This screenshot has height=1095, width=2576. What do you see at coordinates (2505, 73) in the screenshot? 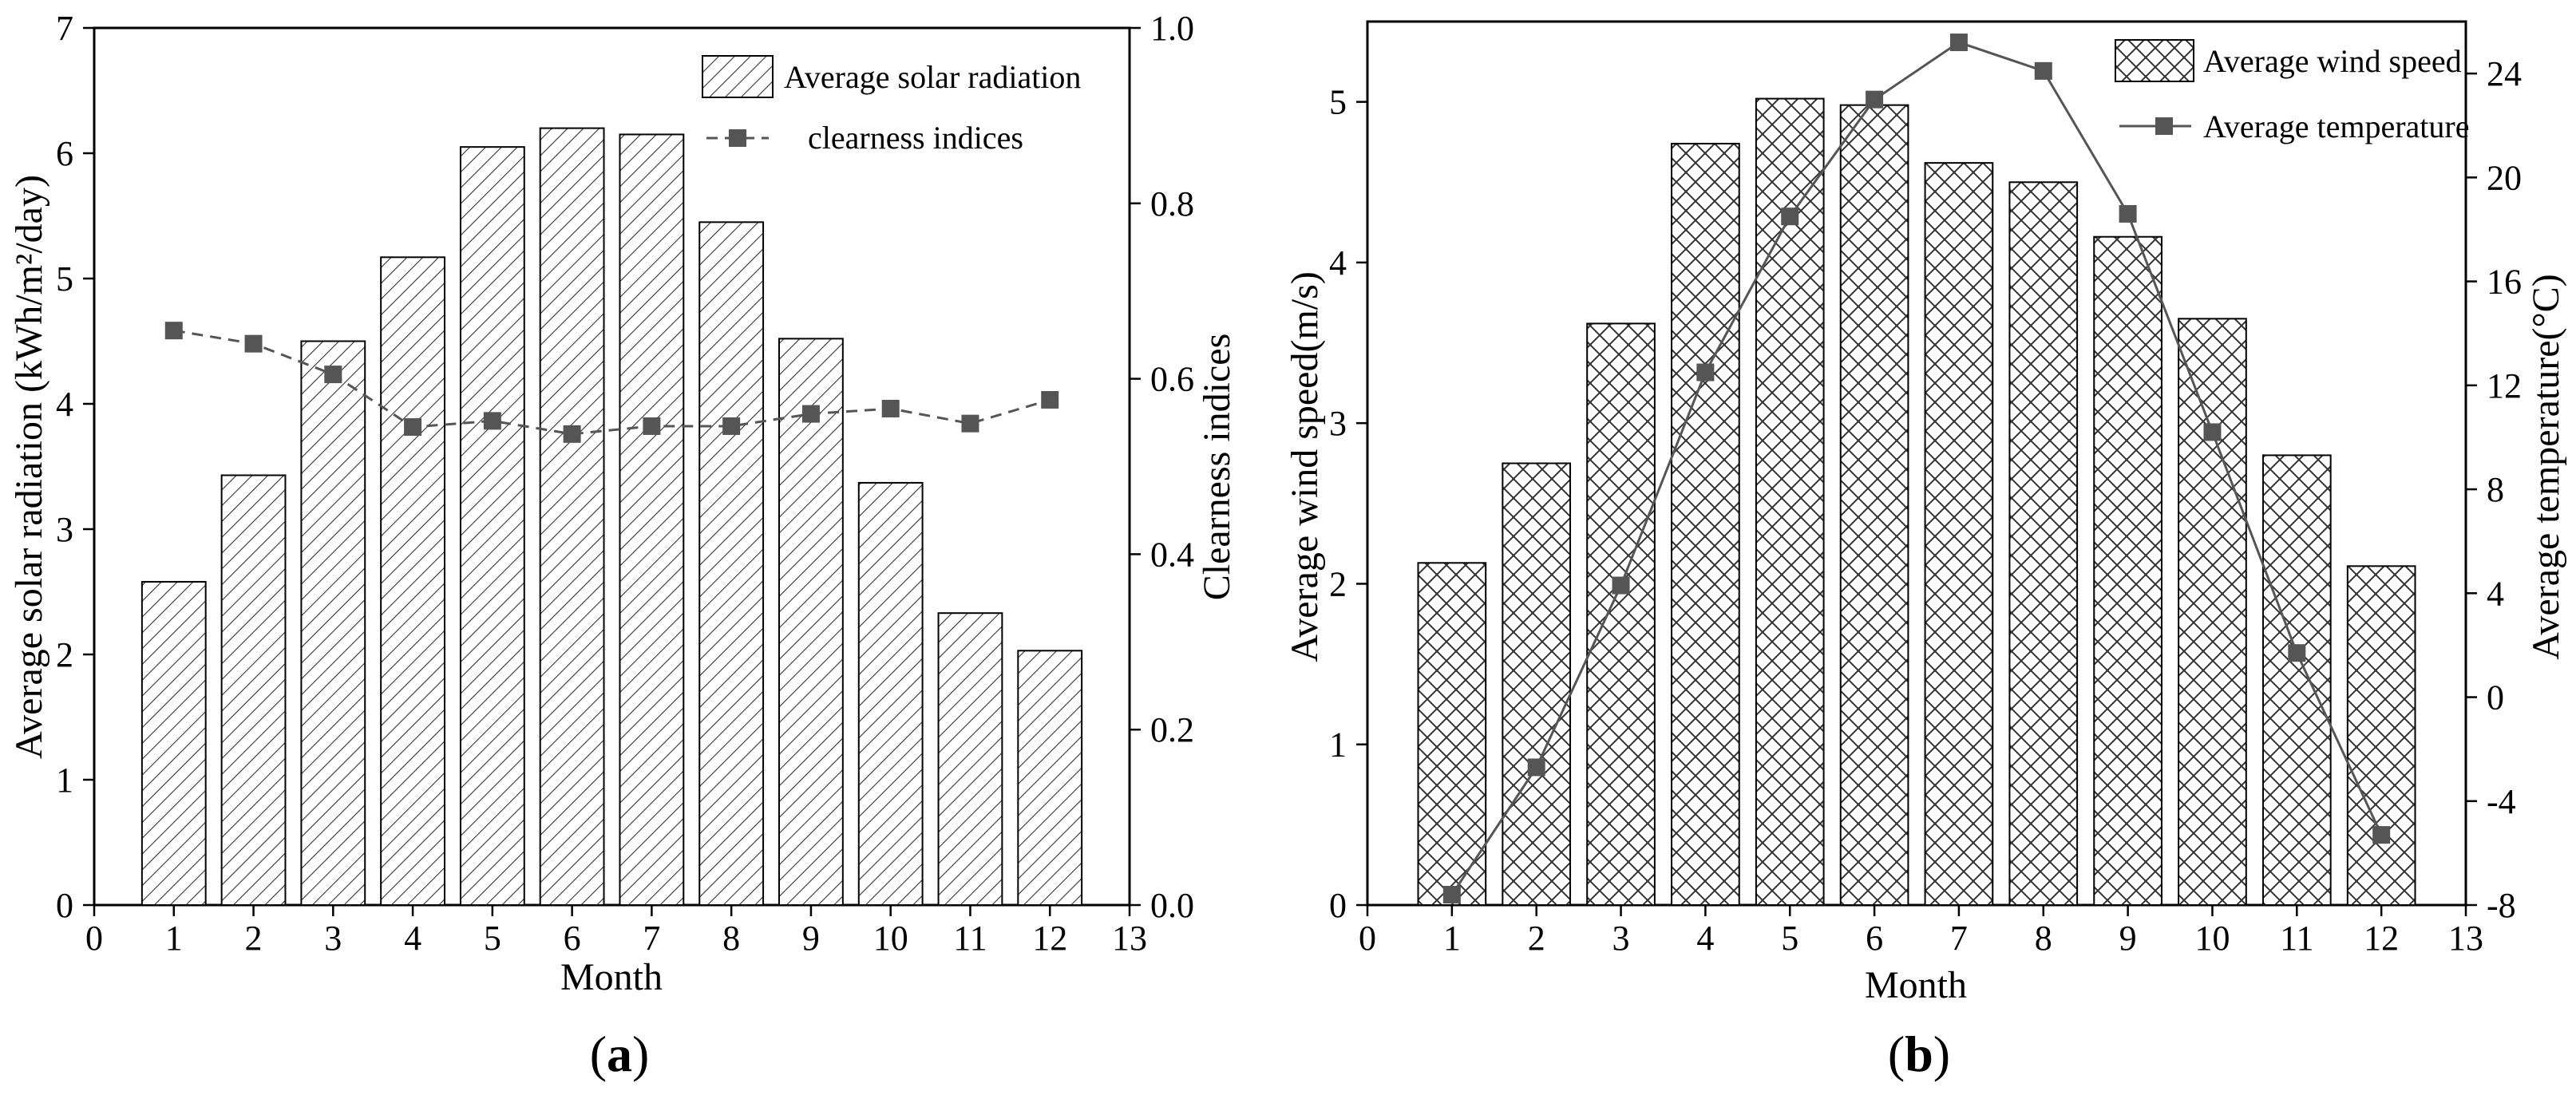
I see `y-right-tick-label: 24` at bounding box center [2505, 73].